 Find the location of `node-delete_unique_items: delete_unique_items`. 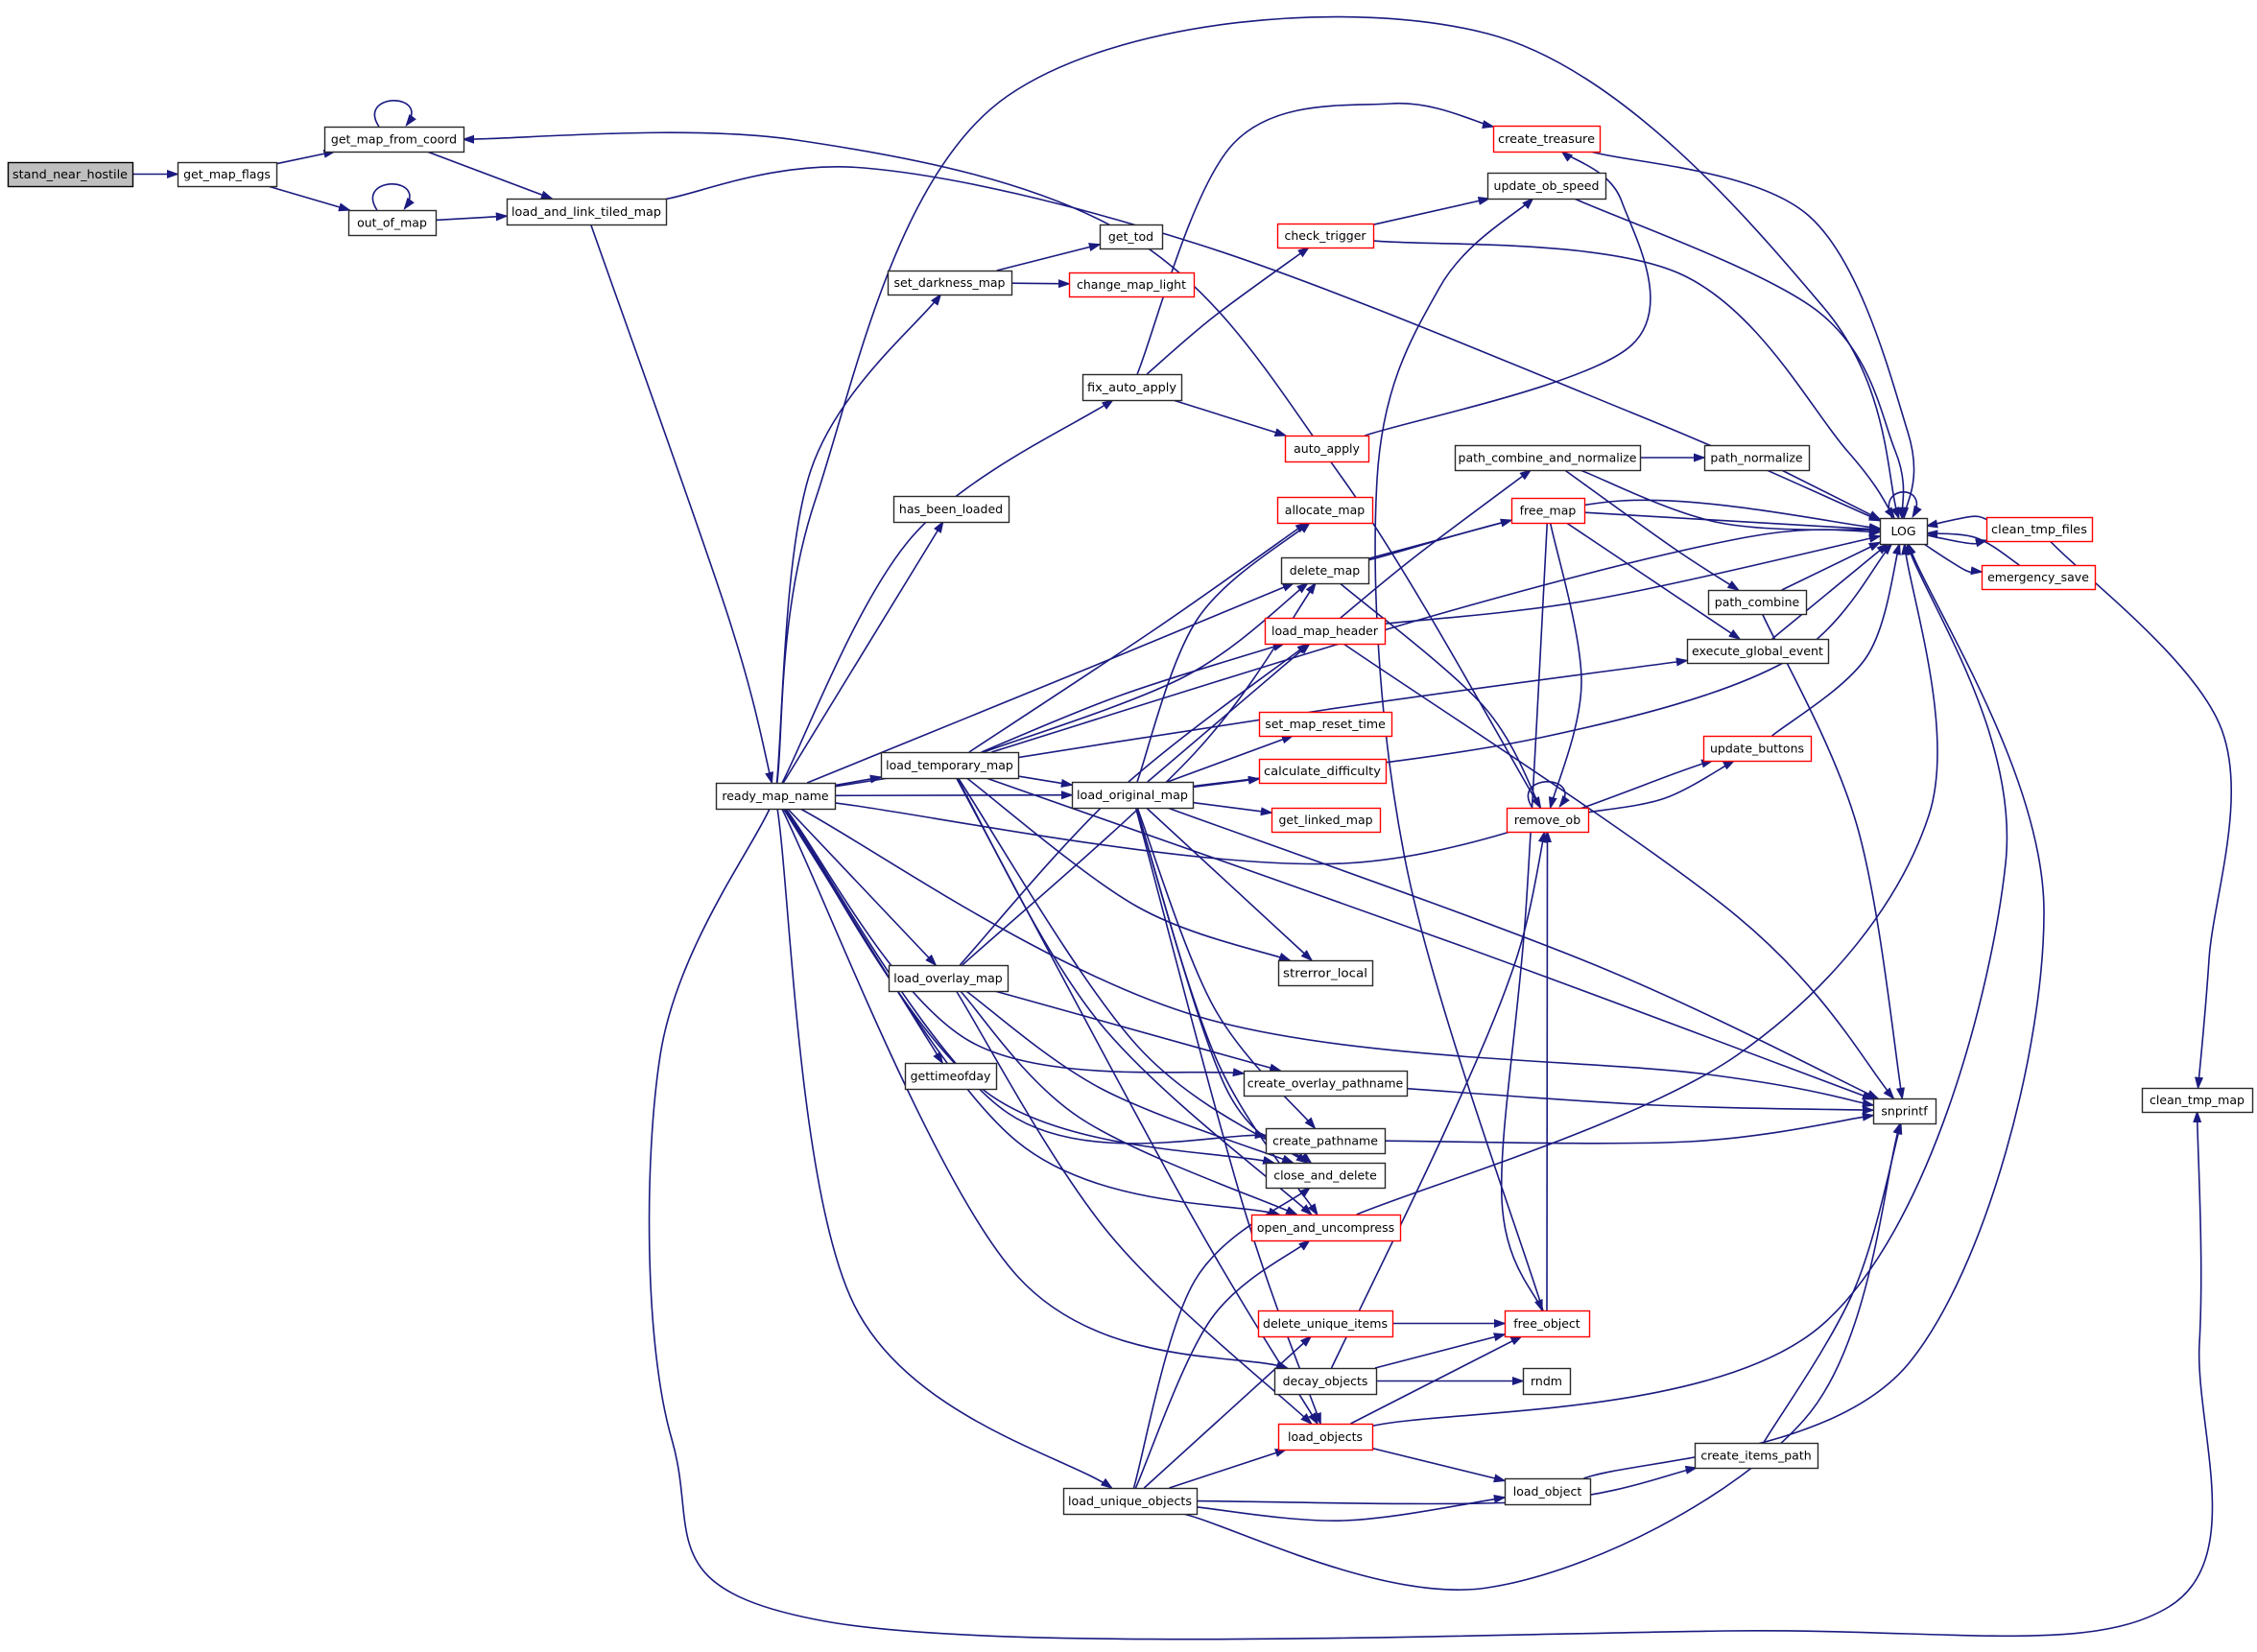

node-delete_unique_items: delete_unique_items is located at coordinates (1325, 1324).